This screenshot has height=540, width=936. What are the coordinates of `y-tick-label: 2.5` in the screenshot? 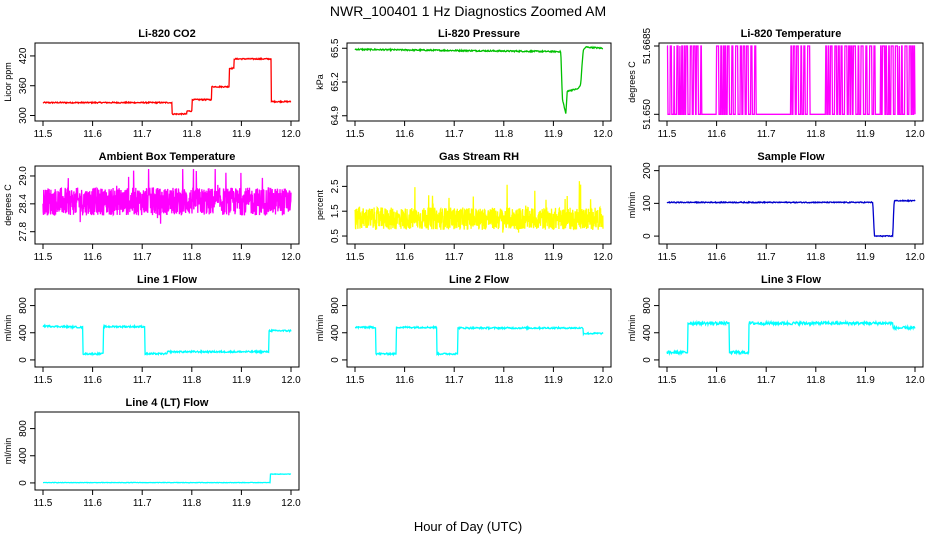 It's located at (335, 186).